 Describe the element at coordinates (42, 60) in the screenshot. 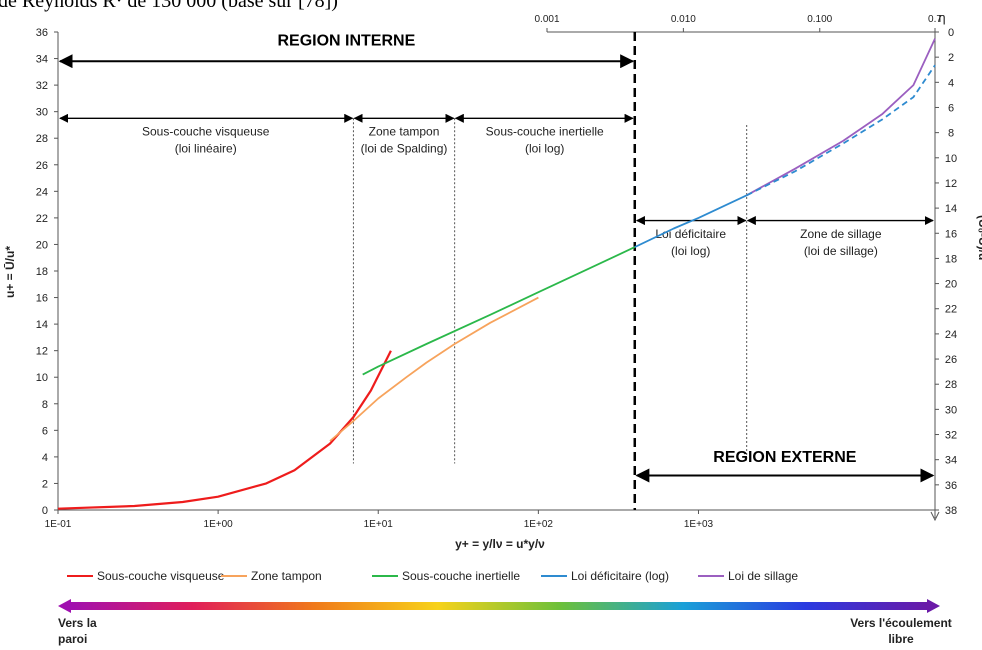

I see `y-tick-label: 34` at that location.